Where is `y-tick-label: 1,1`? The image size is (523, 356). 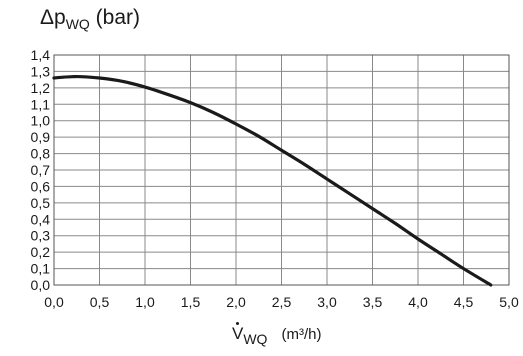
y-tick-label: 1,1 is located at coordinates (41, 104).